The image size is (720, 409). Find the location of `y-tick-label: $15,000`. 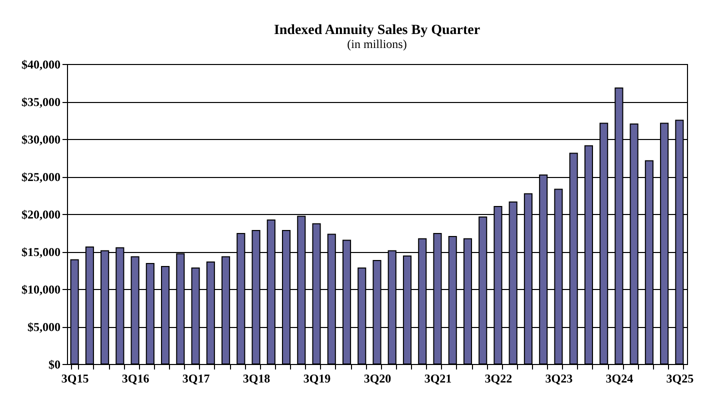

y-tick-label: $15,000 is located at coordinates (41, 252).